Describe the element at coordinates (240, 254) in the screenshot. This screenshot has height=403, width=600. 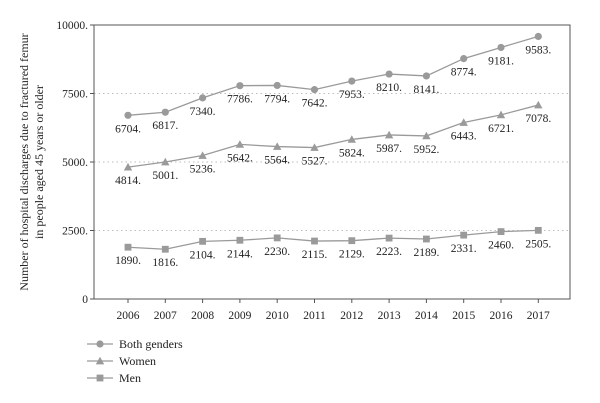
I see `data-label-men-2009: 2144.` at that location.